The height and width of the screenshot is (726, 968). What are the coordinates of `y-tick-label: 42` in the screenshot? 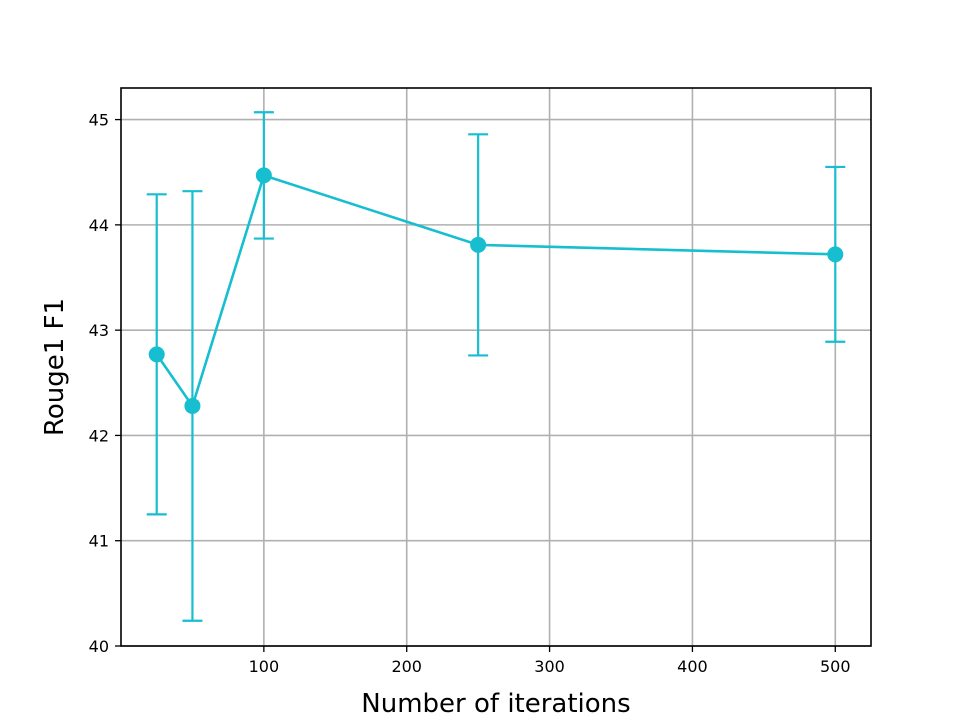 It's located at (99, 435).